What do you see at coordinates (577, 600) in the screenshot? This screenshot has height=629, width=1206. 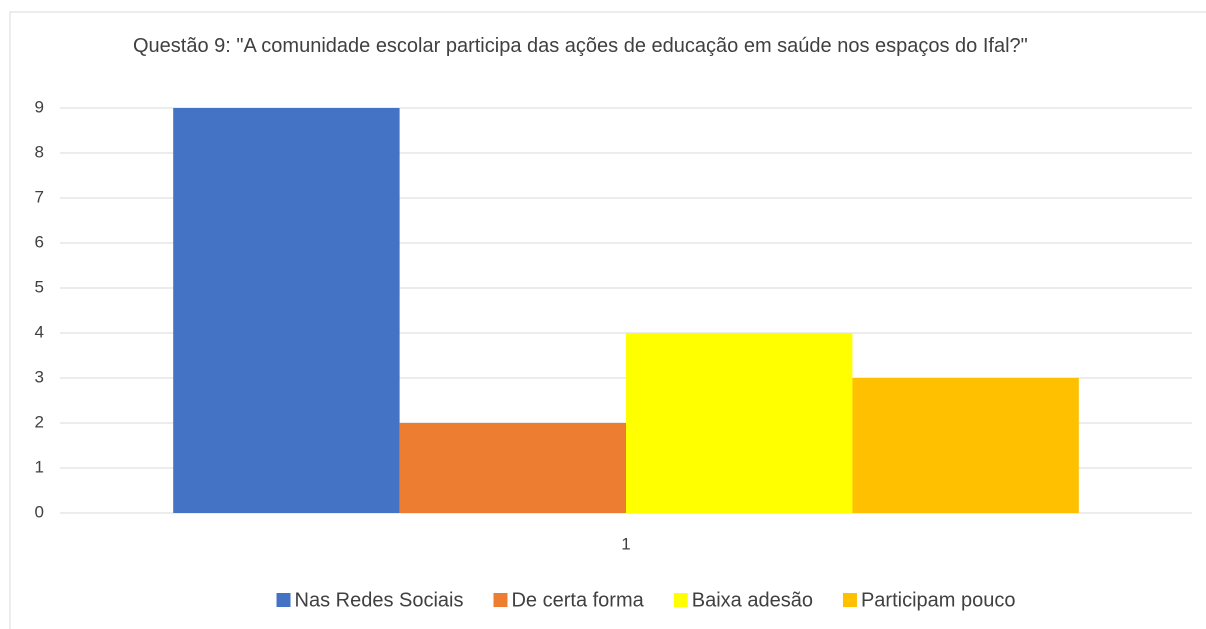 I see `legend-label: De certa forma` at bounding box center [577, 600].